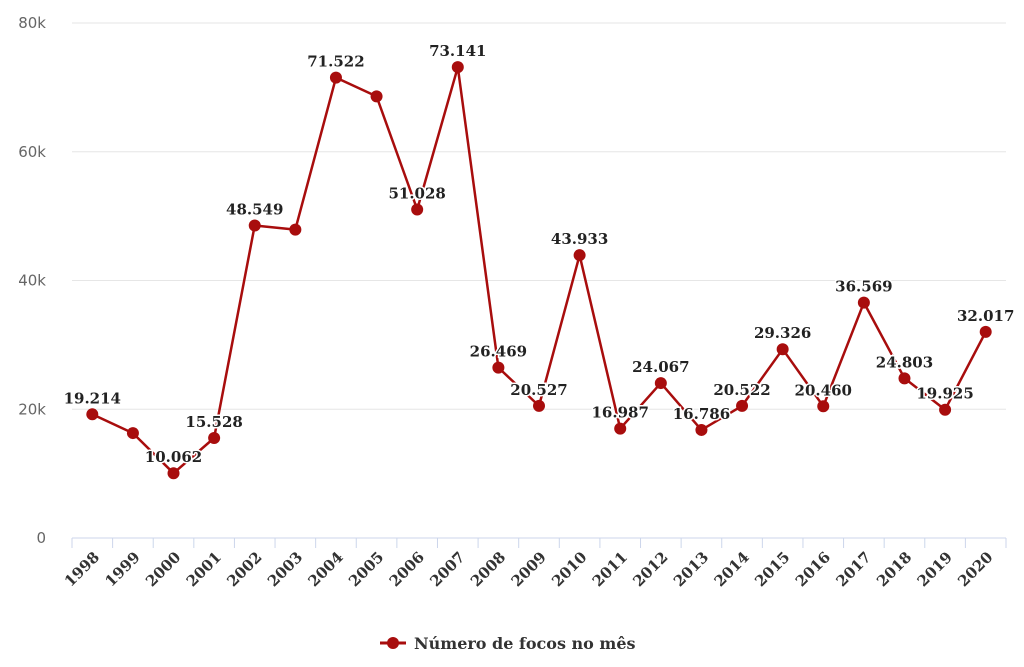 Image resolution: width=1024 pixels, height=667 pixels. Describe the element at coordinates (853, 569) in the screenshot. I see `x-tick-label: 2017` at that location.